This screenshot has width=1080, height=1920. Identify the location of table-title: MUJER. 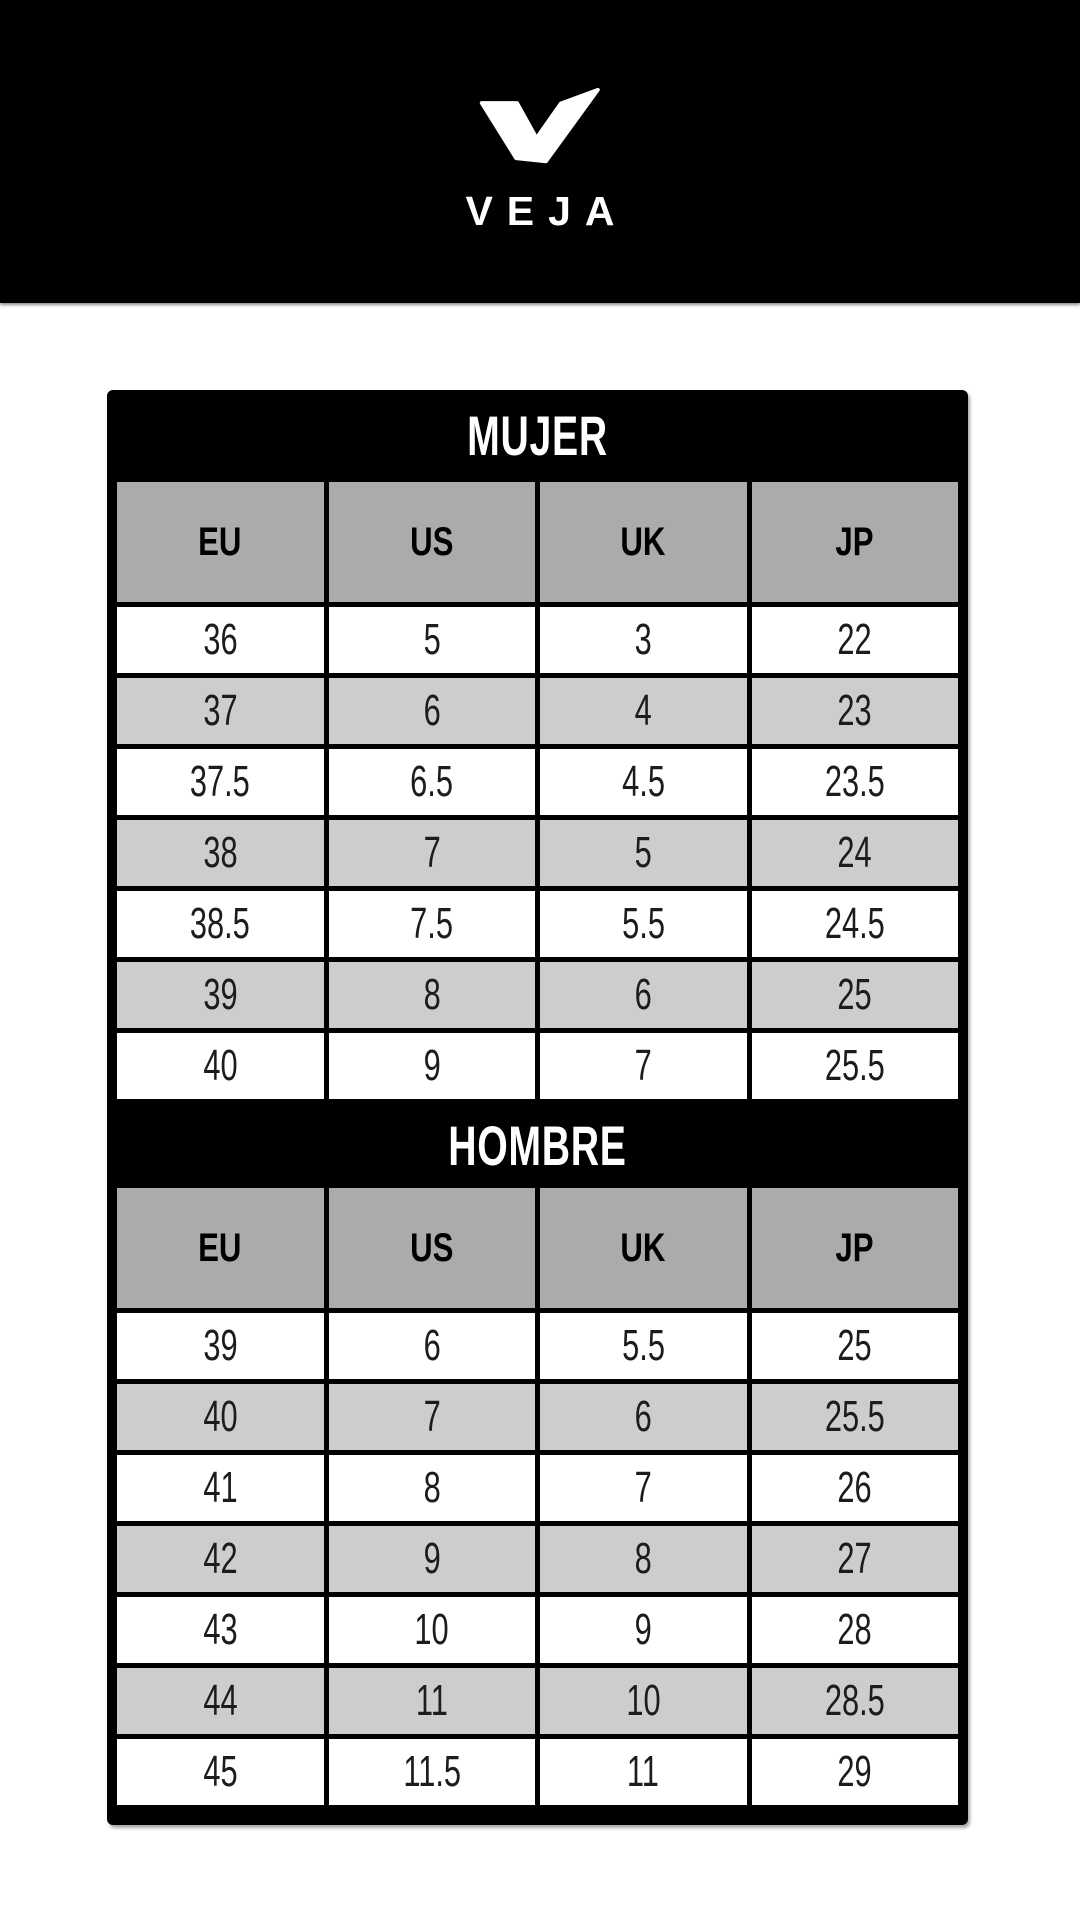
(537, 435).